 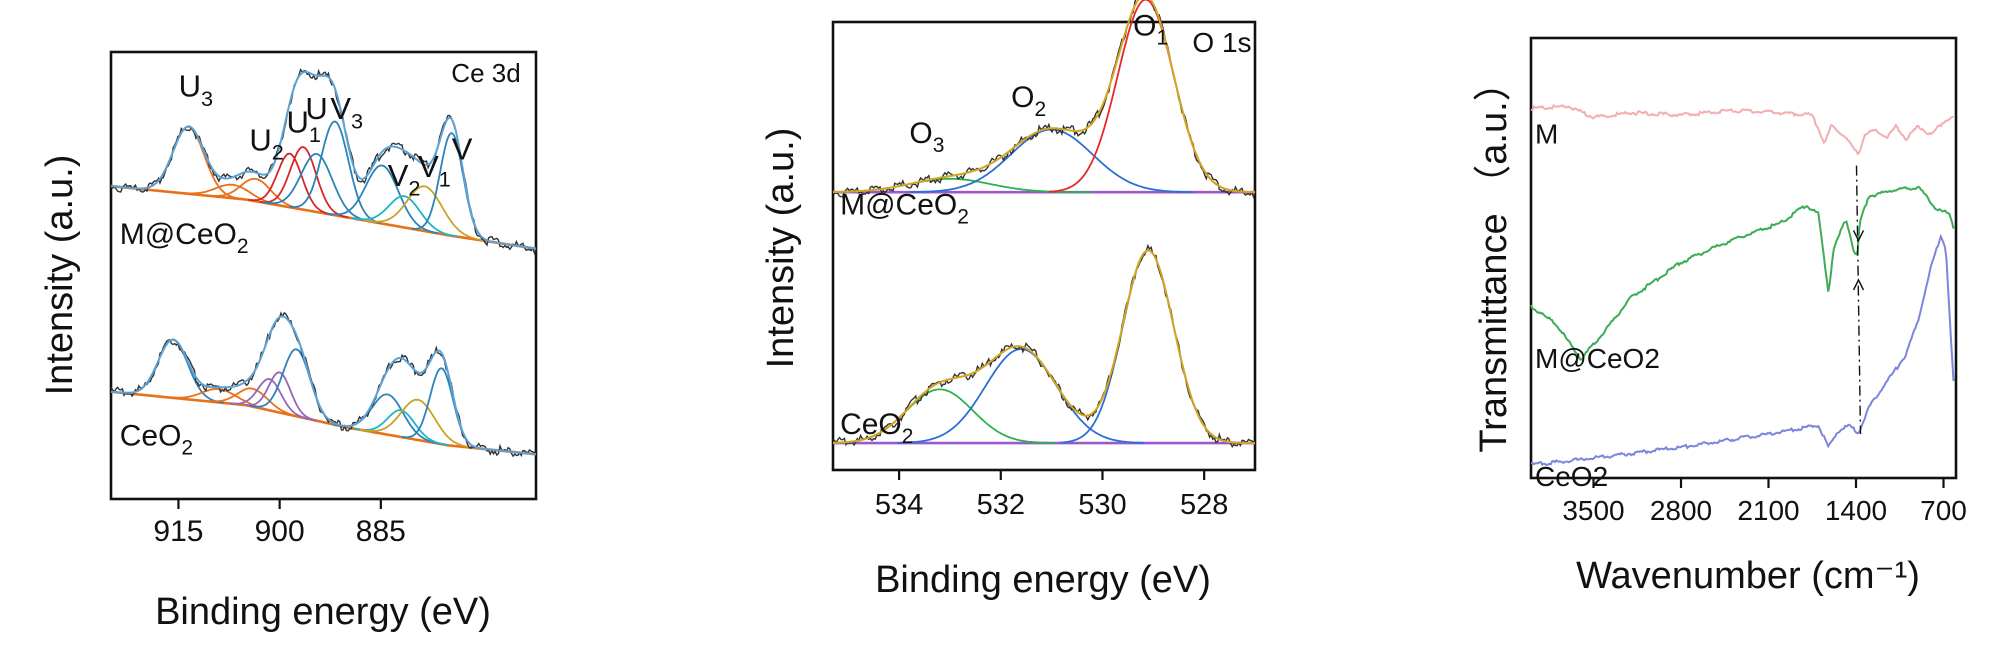 I want to click on ce3d-plot-frame, so click(x=323, y=275).